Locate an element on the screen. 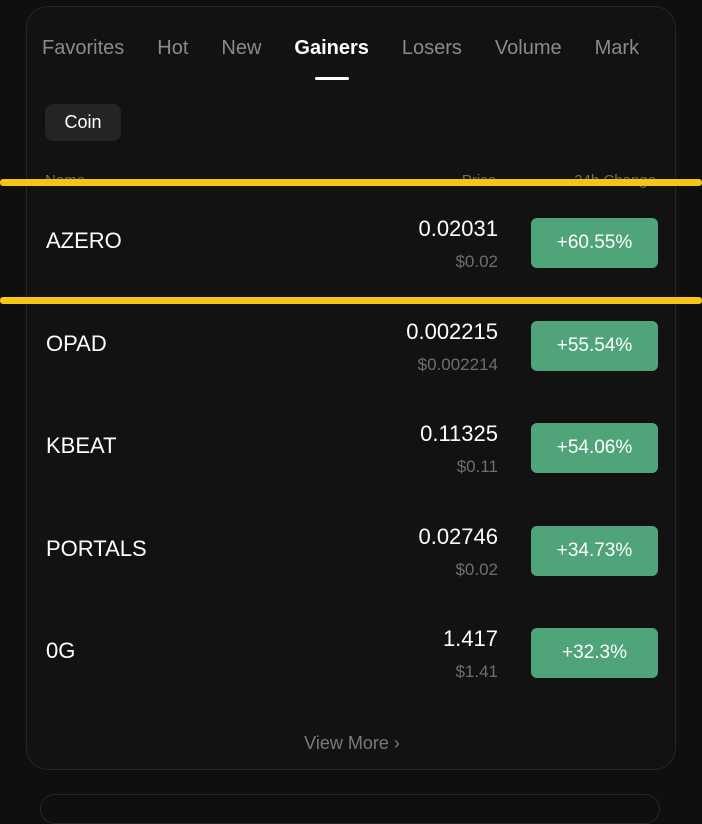 The width and height of the screenshot is (702, 824). coin-price: 0.02031 is located at coordinates (458, 228).